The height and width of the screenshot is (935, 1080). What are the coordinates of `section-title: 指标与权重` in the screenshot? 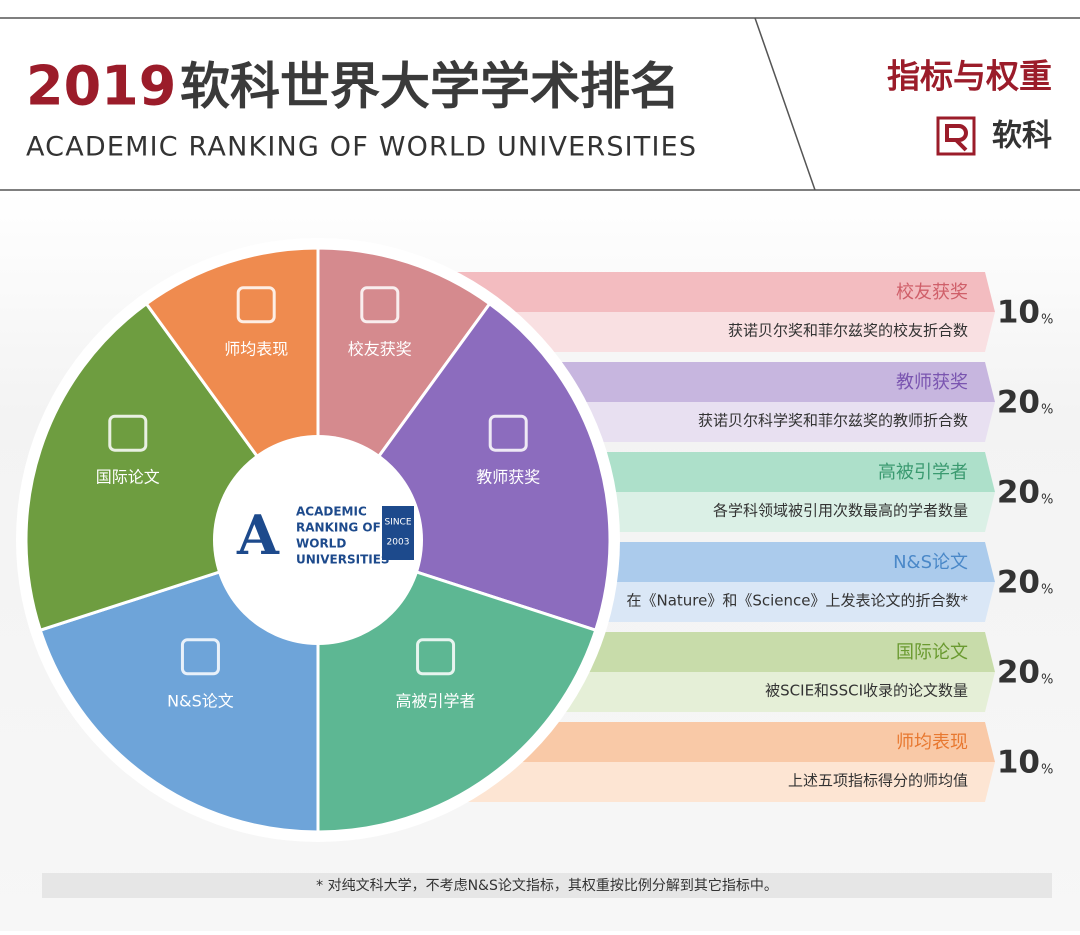 It's located at (969, 76).